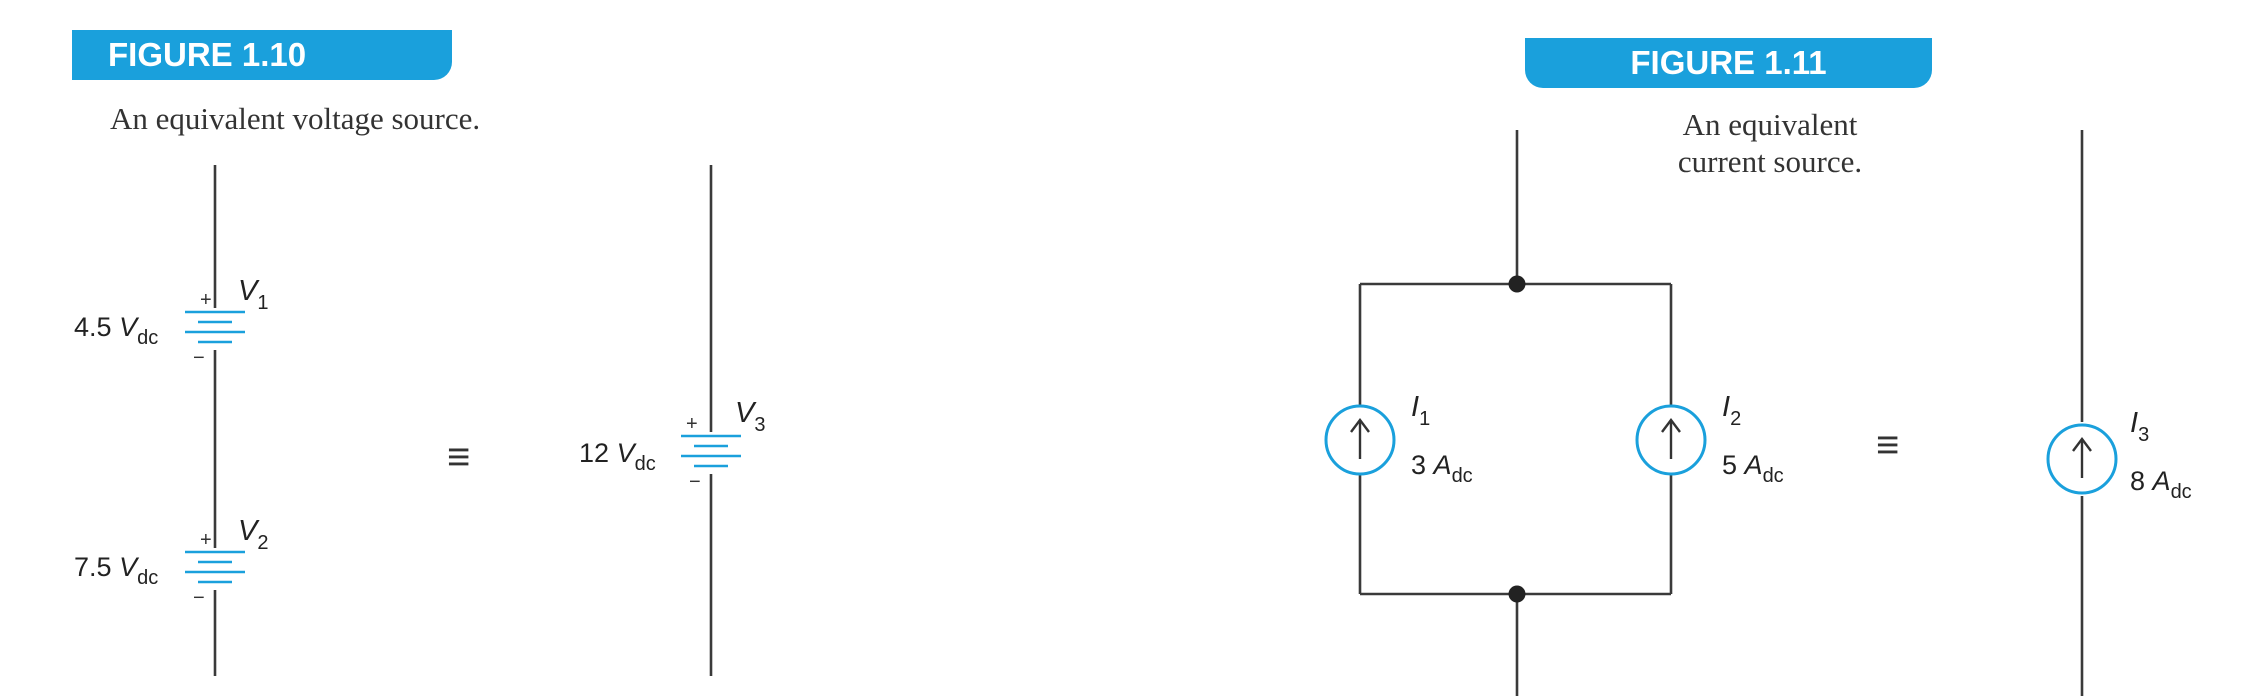 The image size is (2245, 698). Describe the element at coordinates (711, 451) in the screenshot. I see `battery-v3` at that location.